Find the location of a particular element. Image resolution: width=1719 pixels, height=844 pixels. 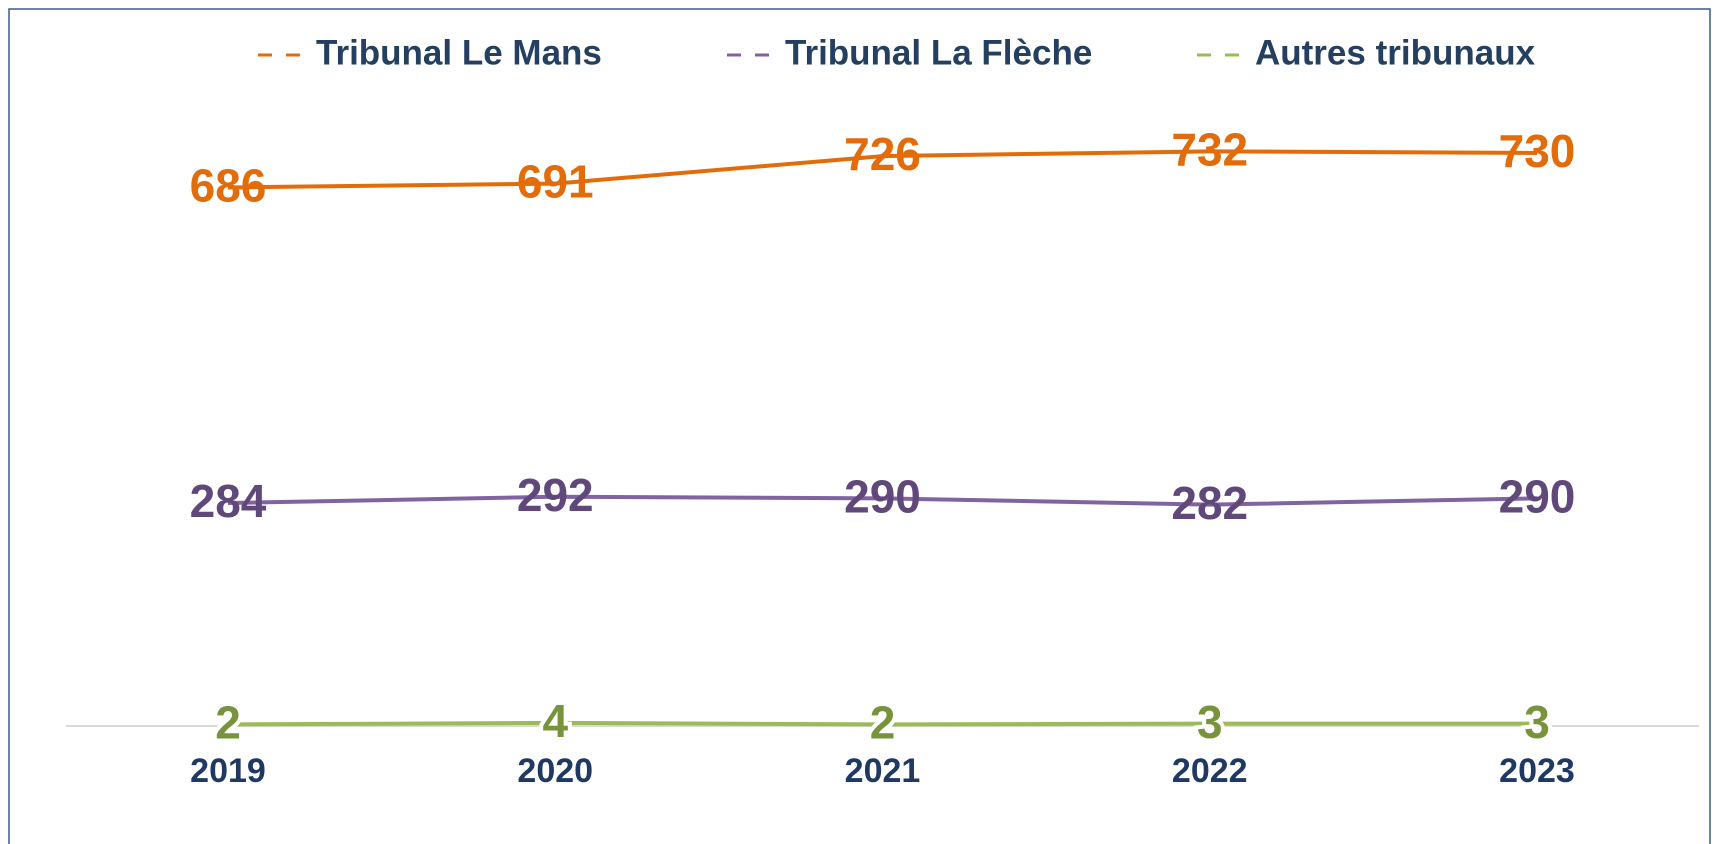

data-label: 686 is located at coordinates (228, 186).